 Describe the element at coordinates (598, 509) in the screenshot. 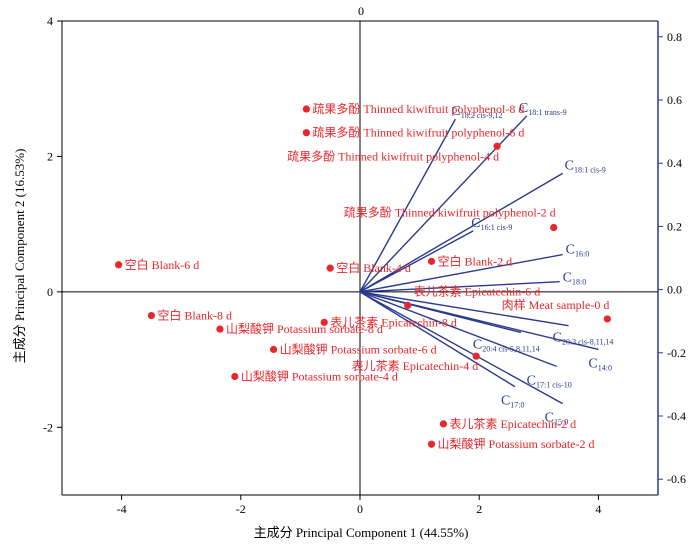

I see `x-tick-label: 4` at that location.